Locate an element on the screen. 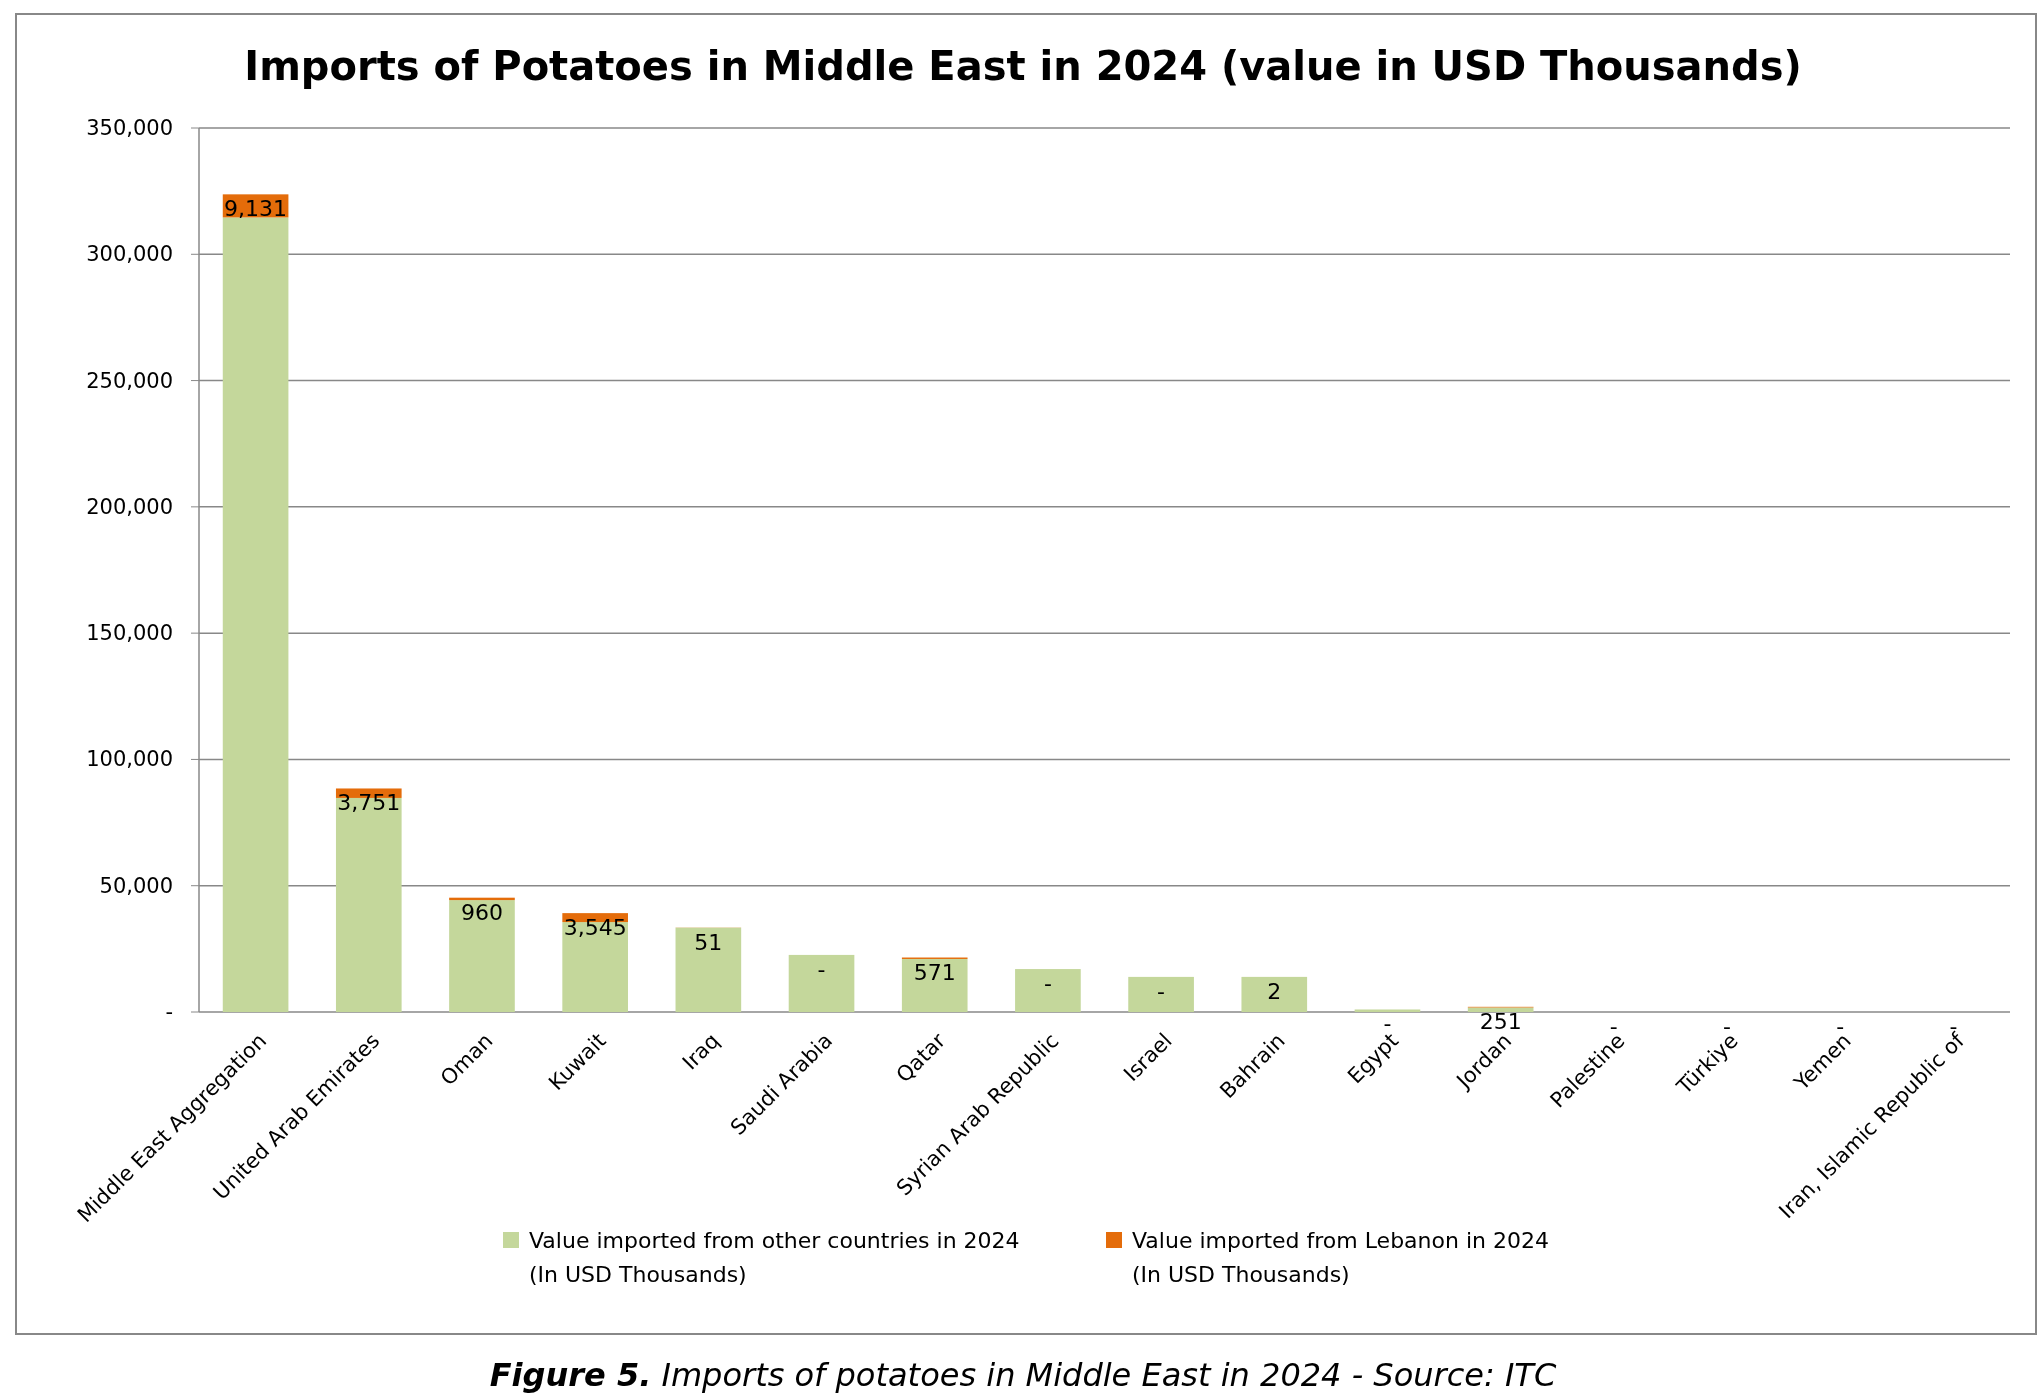 The image size is (2038, 1396). y-tick-label: 50,000 is located at coordinates (136, 885).